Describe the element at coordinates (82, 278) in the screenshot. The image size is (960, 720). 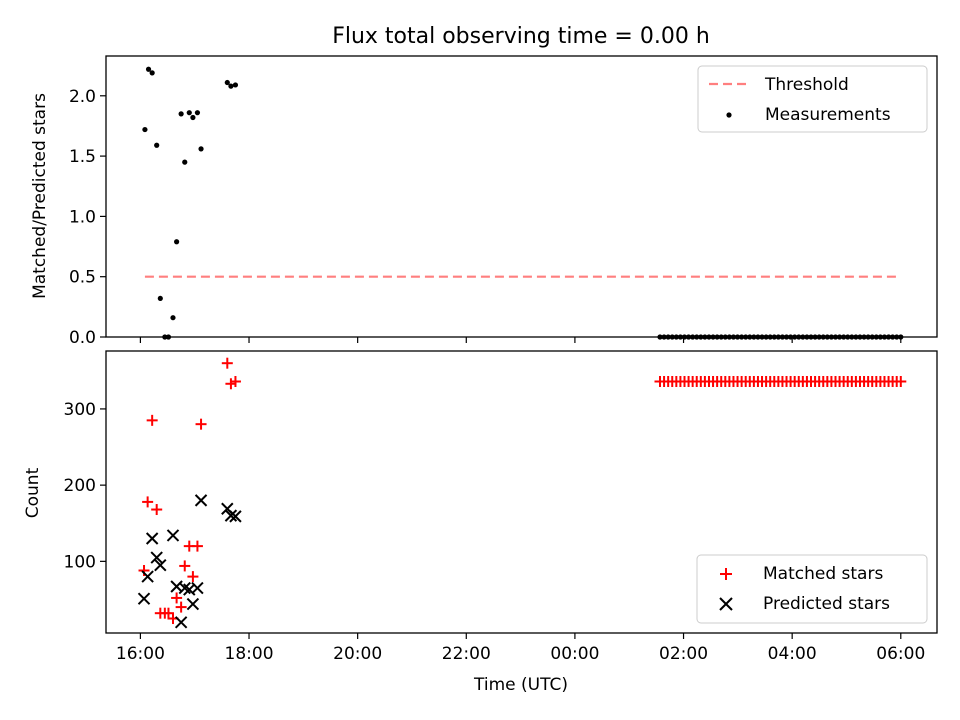
I see `y-tick-label: 0.5` at that location.